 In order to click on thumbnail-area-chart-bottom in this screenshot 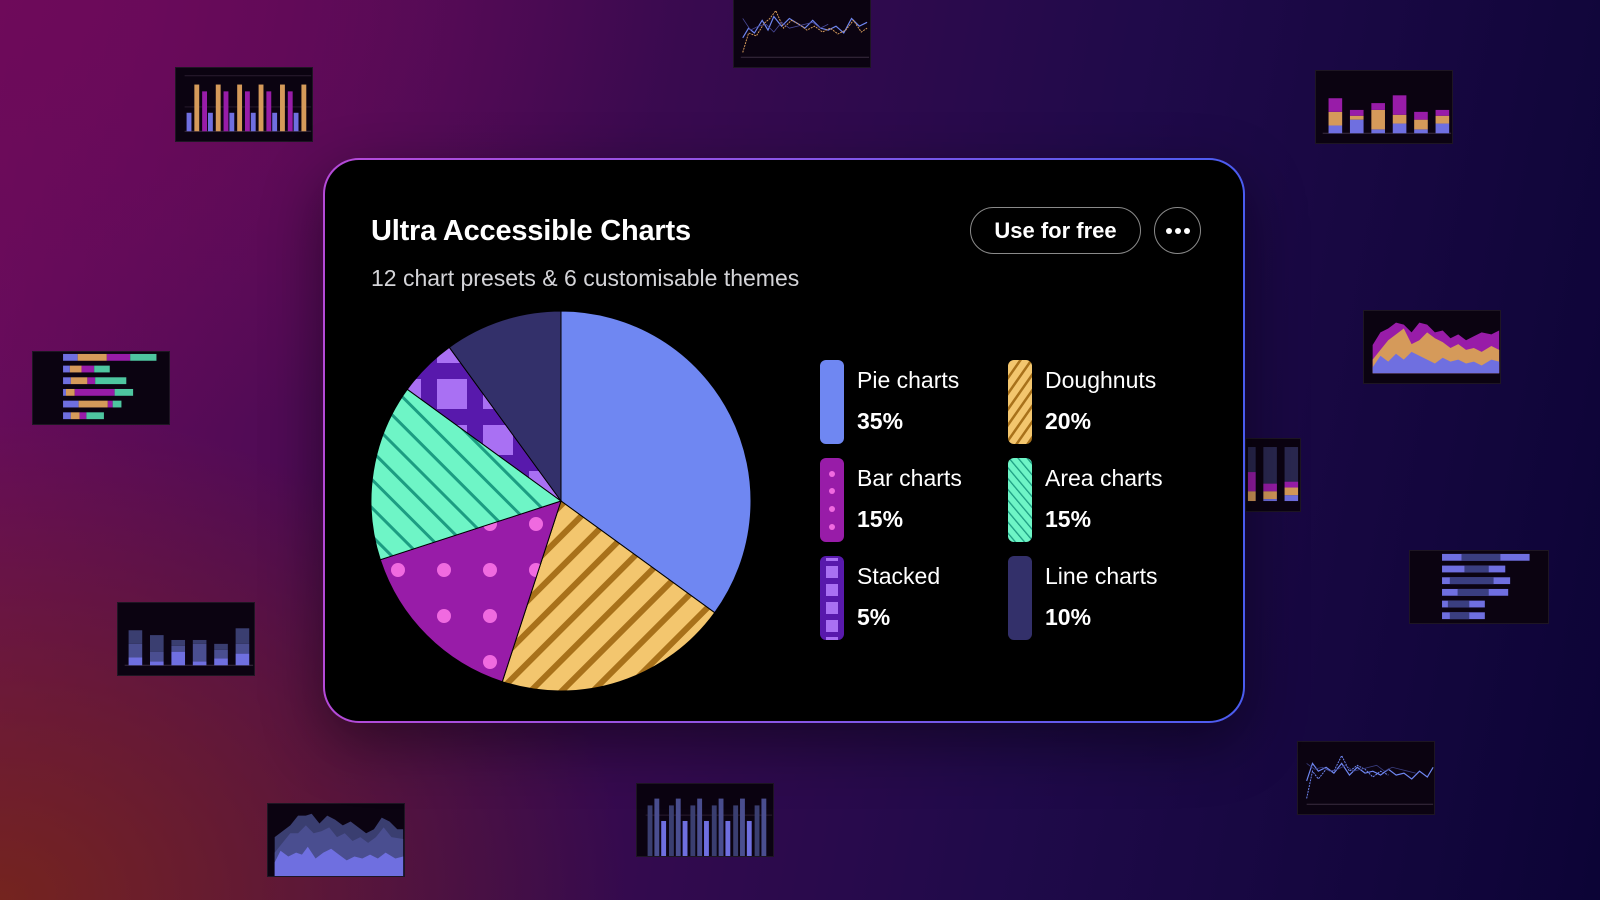, I will do `click(336, 840)`.